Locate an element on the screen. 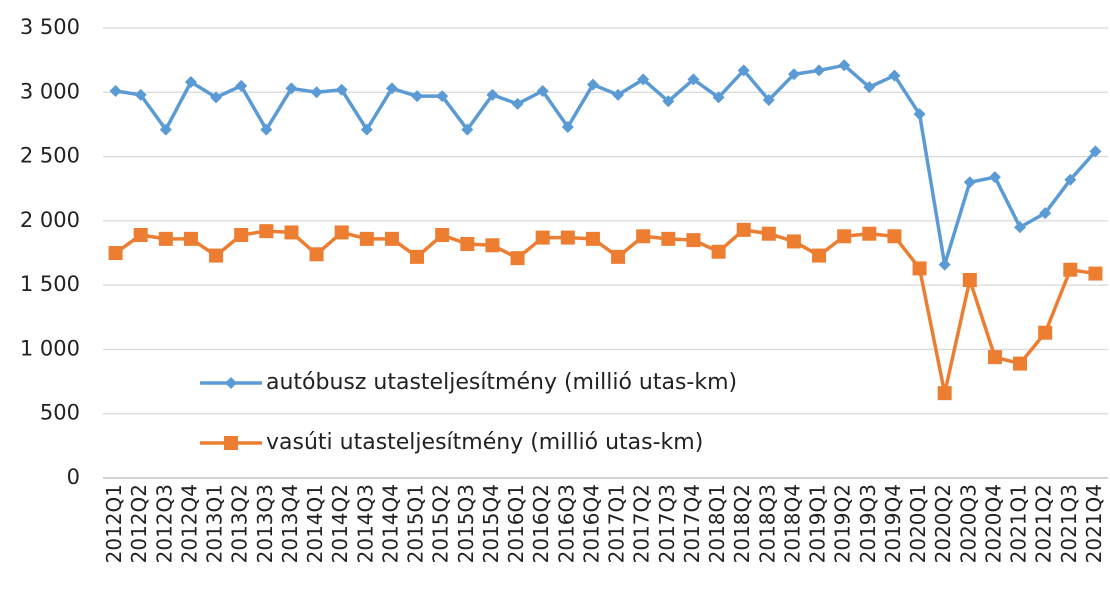  x-tick-label: 2017Q2 is located at coordinates (642, 523).